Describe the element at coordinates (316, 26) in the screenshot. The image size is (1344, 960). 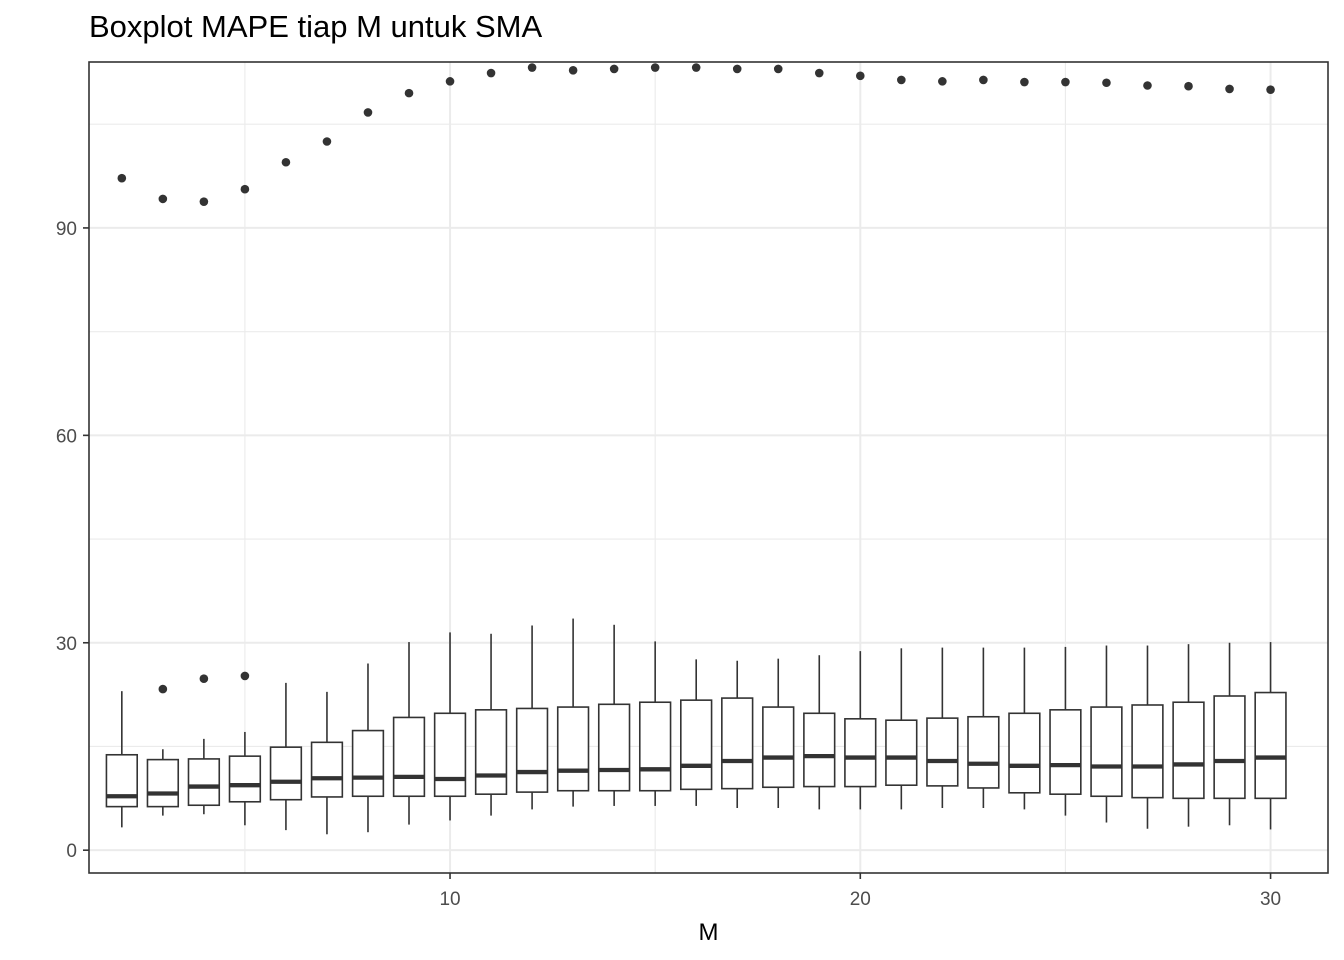
I see `chart-title: Boxplot MAPE tiap M untuk SMA` at that location.